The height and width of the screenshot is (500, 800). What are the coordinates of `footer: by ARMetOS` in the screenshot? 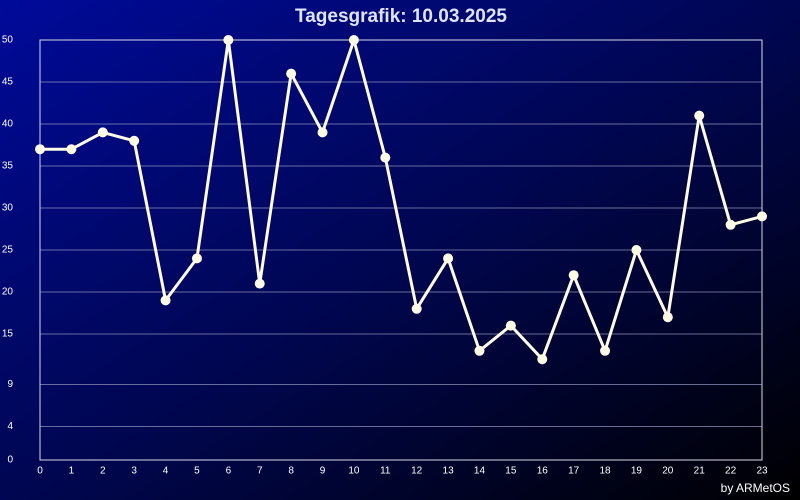 It's located at (755, 488).